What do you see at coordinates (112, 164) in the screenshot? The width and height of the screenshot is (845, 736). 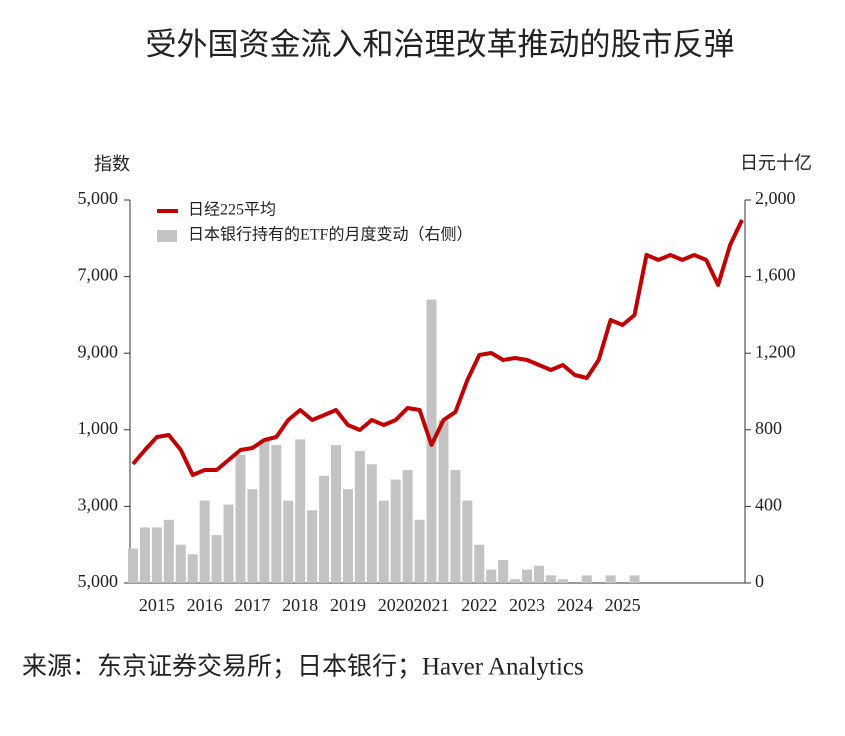 I see `y-axis-label: 指数` at bounding box center [112, 164].